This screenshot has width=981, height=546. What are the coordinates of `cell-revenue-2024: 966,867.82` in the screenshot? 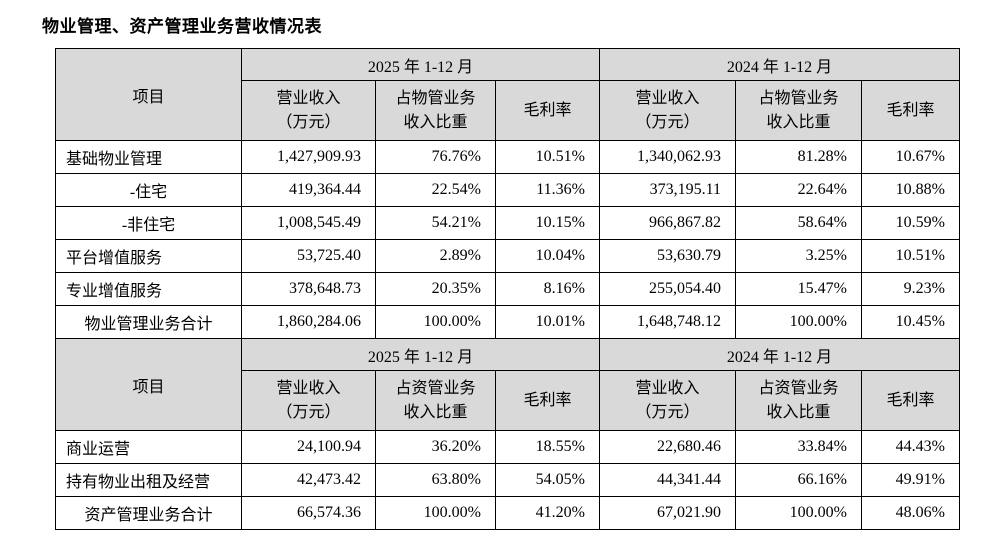 It's located at (667, 223).